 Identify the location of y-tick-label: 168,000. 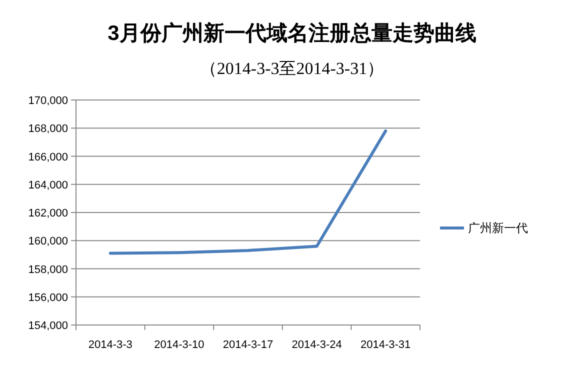
(48, 129).